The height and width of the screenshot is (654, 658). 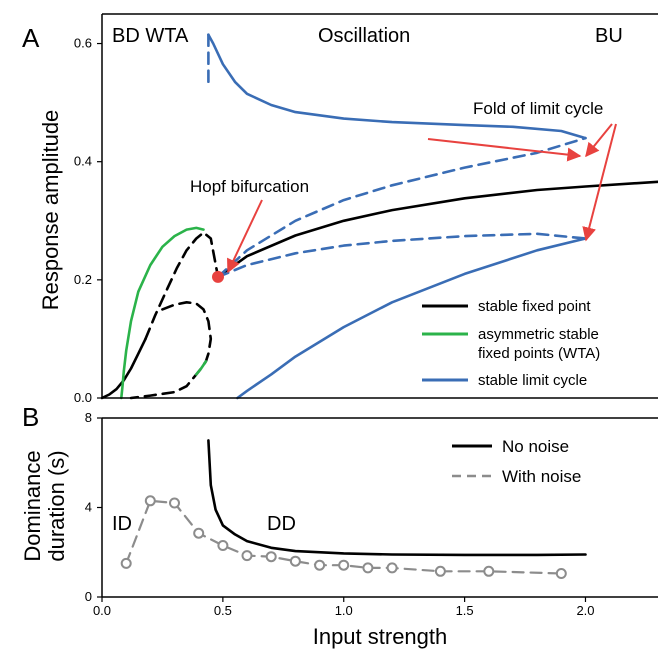 What do you see at coordinates (31, 38) in the screenshot?
I see `panel-a-letter: A` at bounding box center [31, 38].